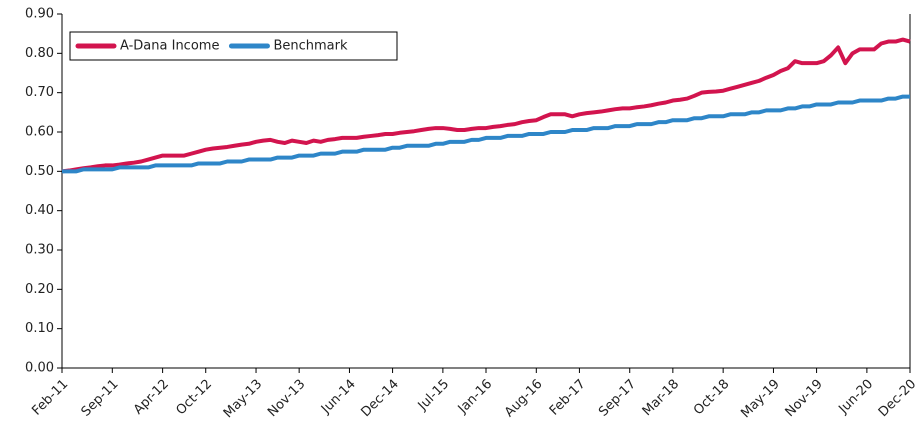 The height and width of the screenshot is (435, 920). I want to click on x-tick-label: Sep-17, so click(617, 398).